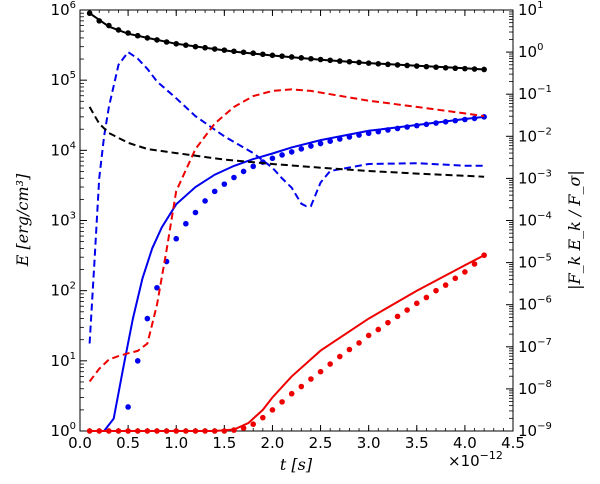 Image resolution: width=600 pixels, height=484 pixels. I want to click on y-left-tick-exp: 2, so click(73, 286).